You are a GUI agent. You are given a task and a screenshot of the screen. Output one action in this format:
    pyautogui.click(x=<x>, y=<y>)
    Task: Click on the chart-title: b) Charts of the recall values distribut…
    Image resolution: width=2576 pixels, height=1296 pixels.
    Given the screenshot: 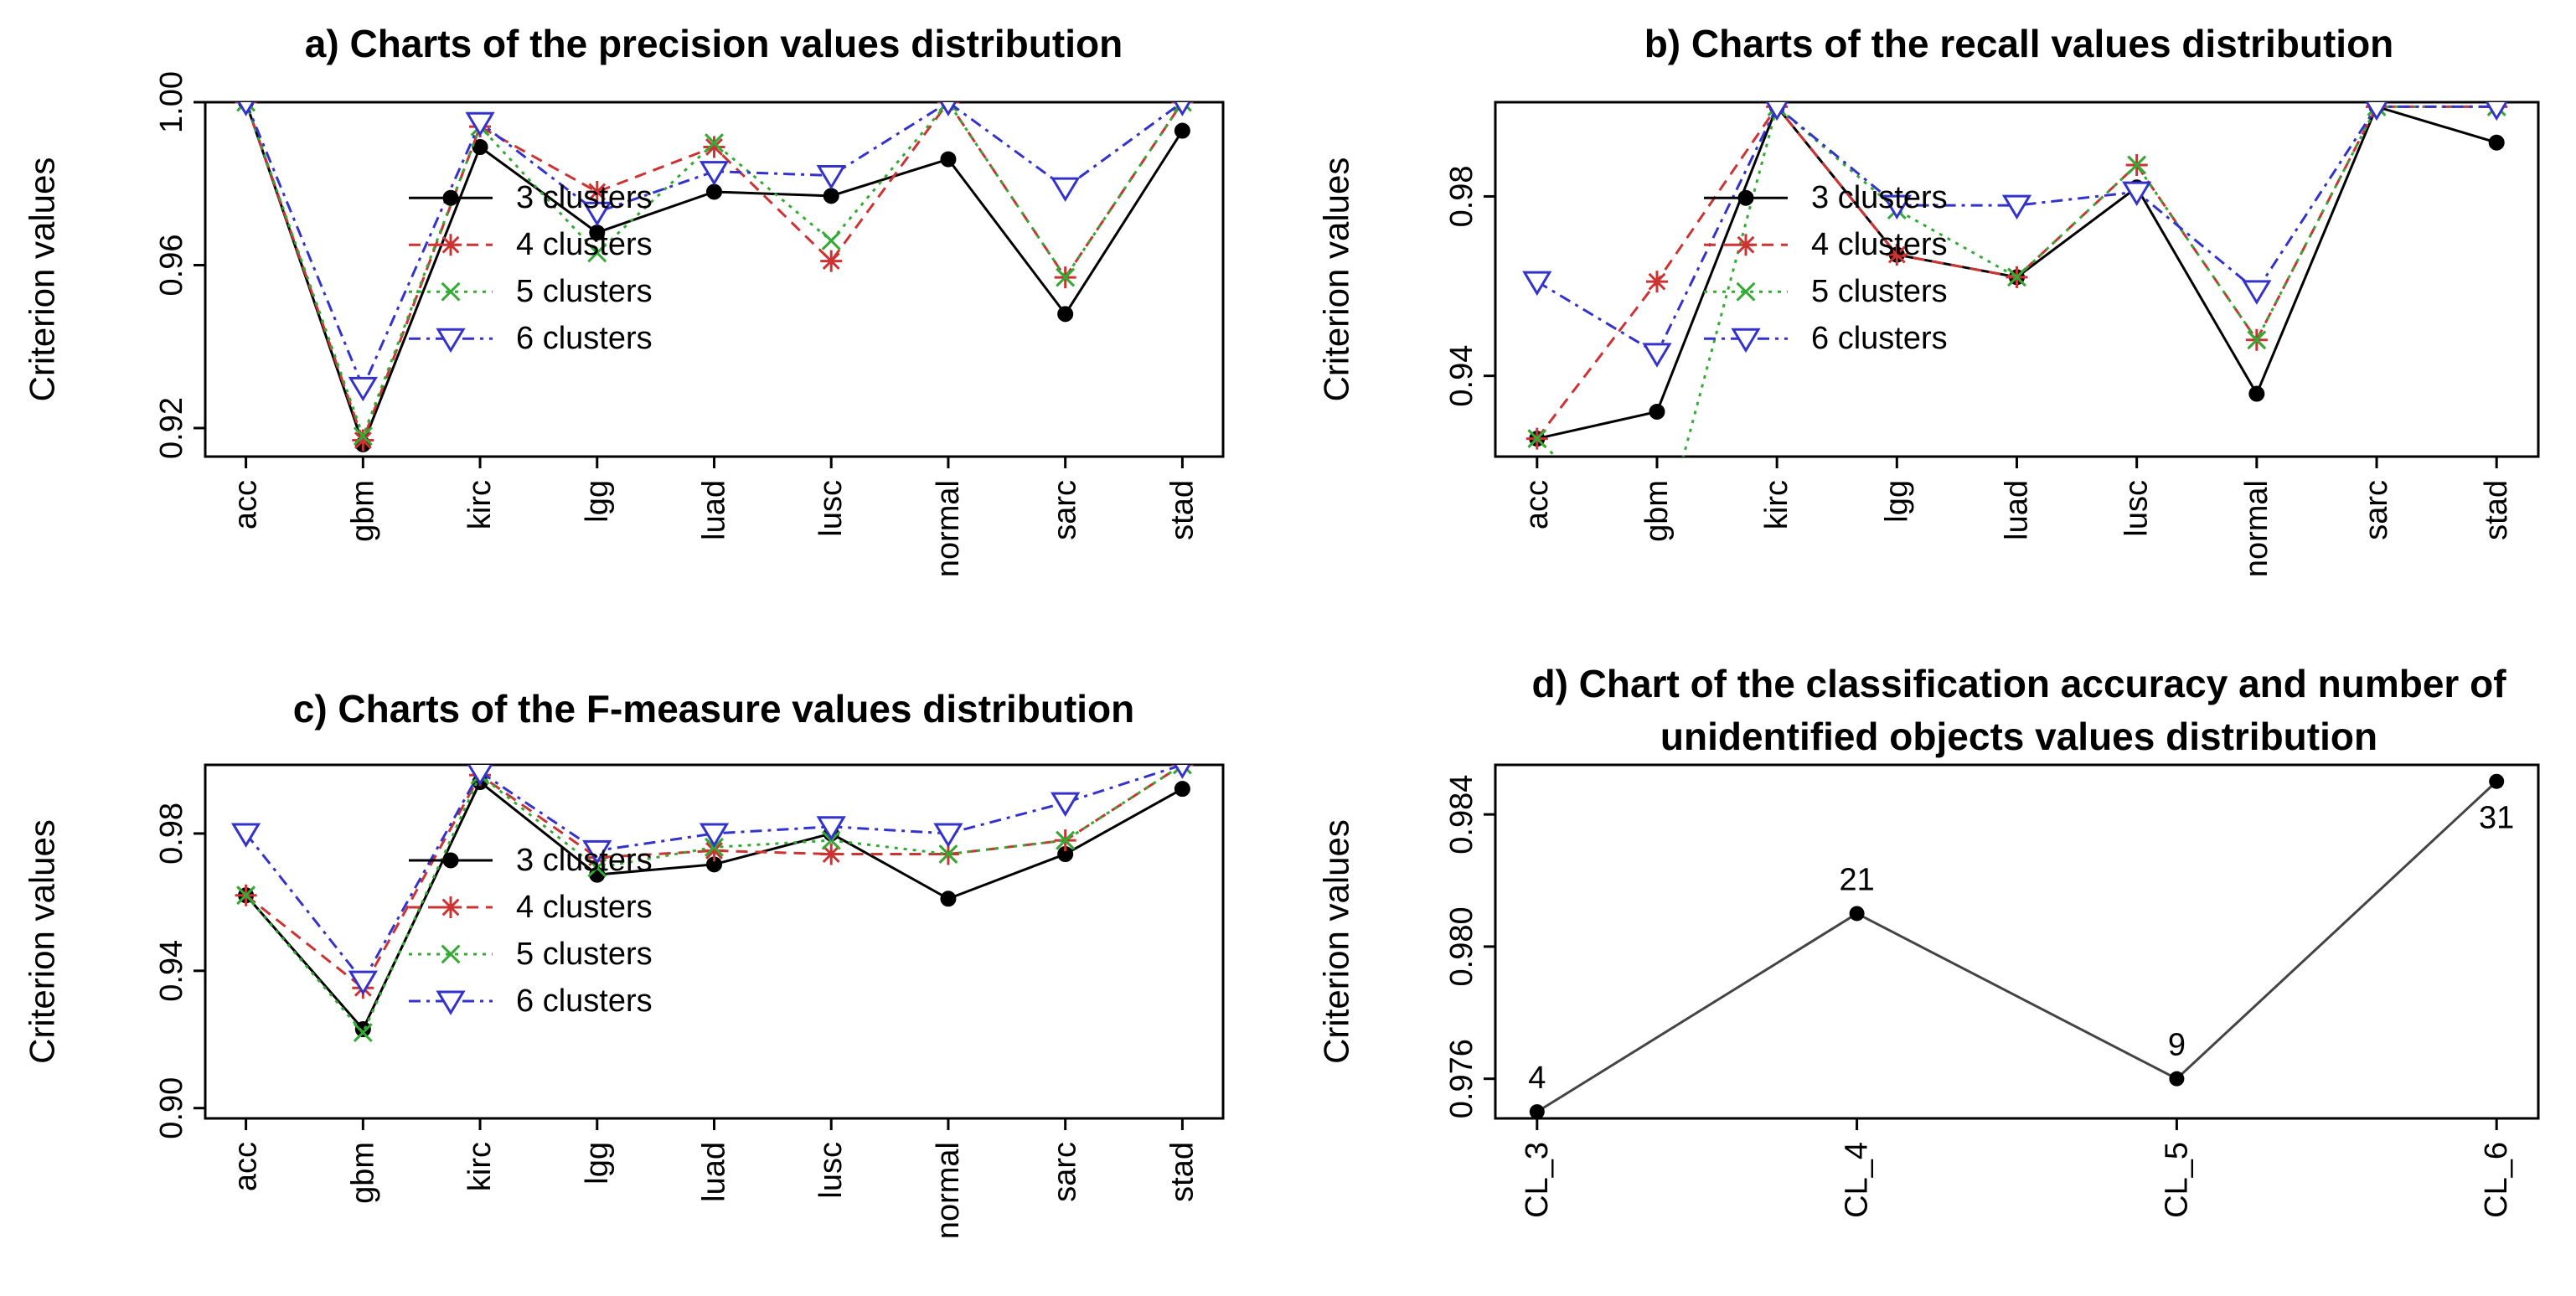 What is the action you would take?
    pyautogui.click(x=2019, y=43)
    